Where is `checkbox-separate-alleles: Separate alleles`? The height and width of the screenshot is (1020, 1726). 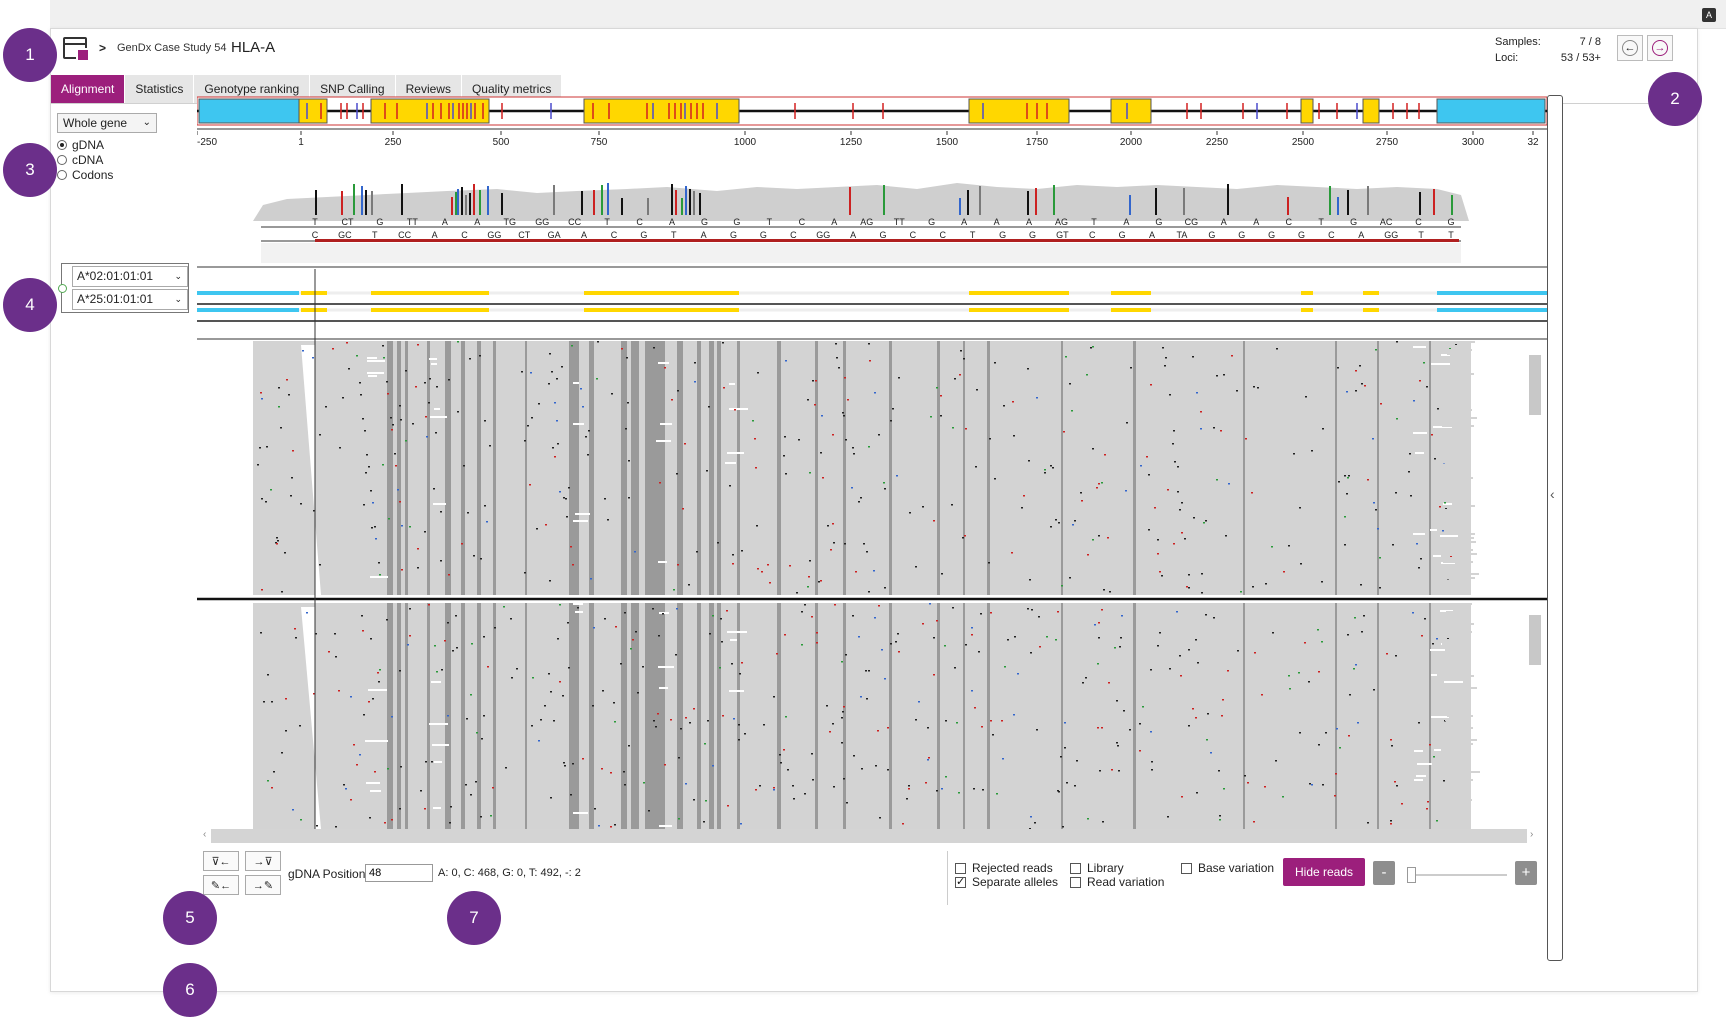 checkbox-separate-alleles: Separate alleles is located at coordinates (1006, 882).